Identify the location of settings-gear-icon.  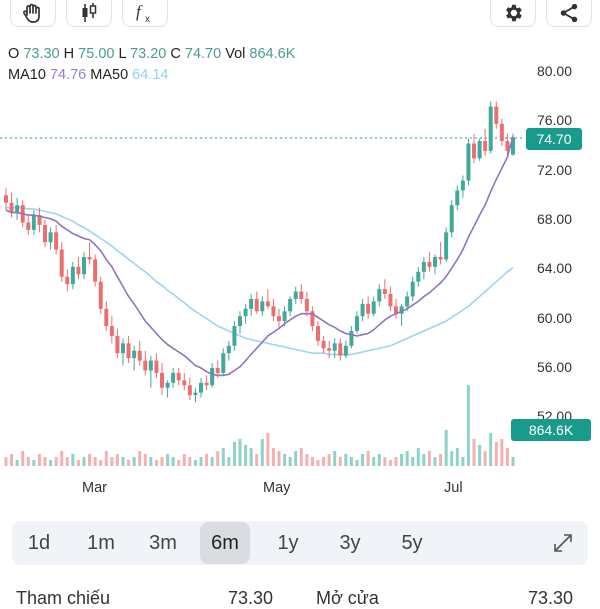
(514, 13).